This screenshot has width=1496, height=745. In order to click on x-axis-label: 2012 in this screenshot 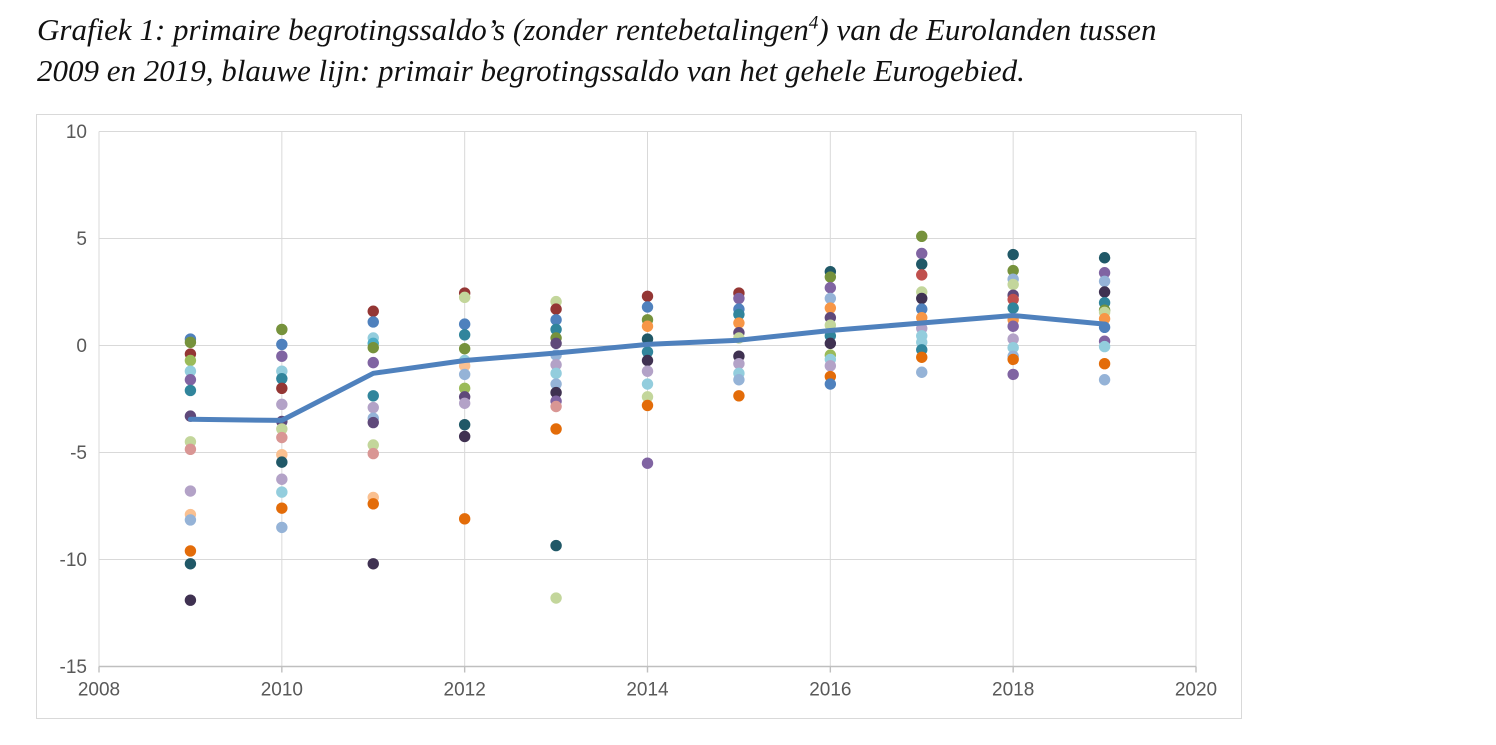, I will do `click(465, 690)`.